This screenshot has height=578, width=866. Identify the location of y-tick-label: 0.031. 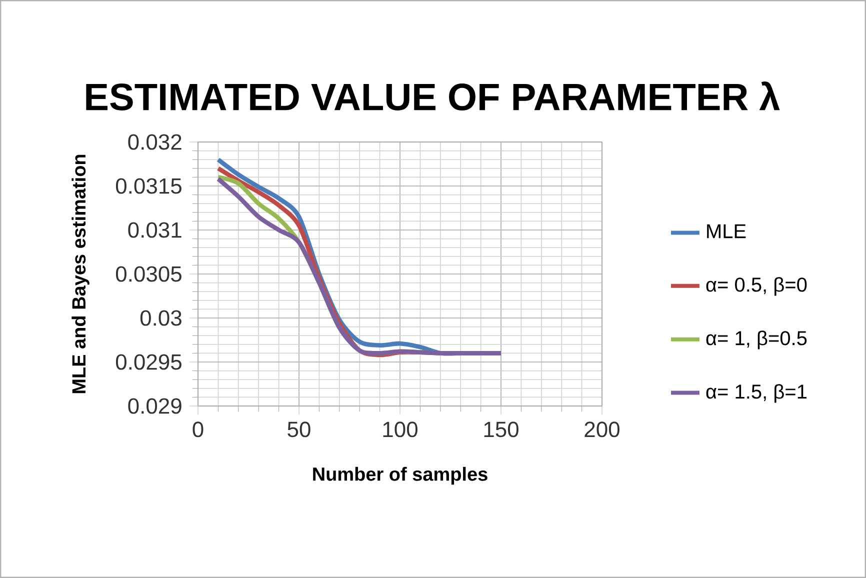
(155, 230).